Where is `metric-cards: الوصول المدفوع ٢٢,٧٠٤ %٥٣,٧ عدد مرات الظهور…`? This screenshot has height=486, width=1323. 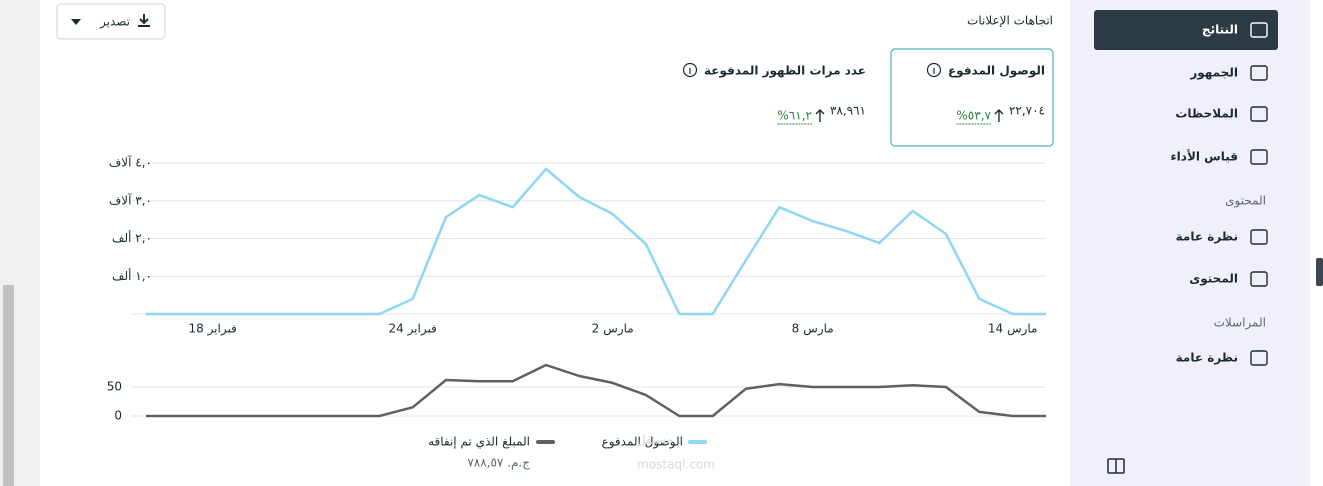 metric-cards: الوصول المدفوع ٢٢,٧٠٤ %٥٣,٧ عدد مرات الظهور… is located at coordinates (868, 97).